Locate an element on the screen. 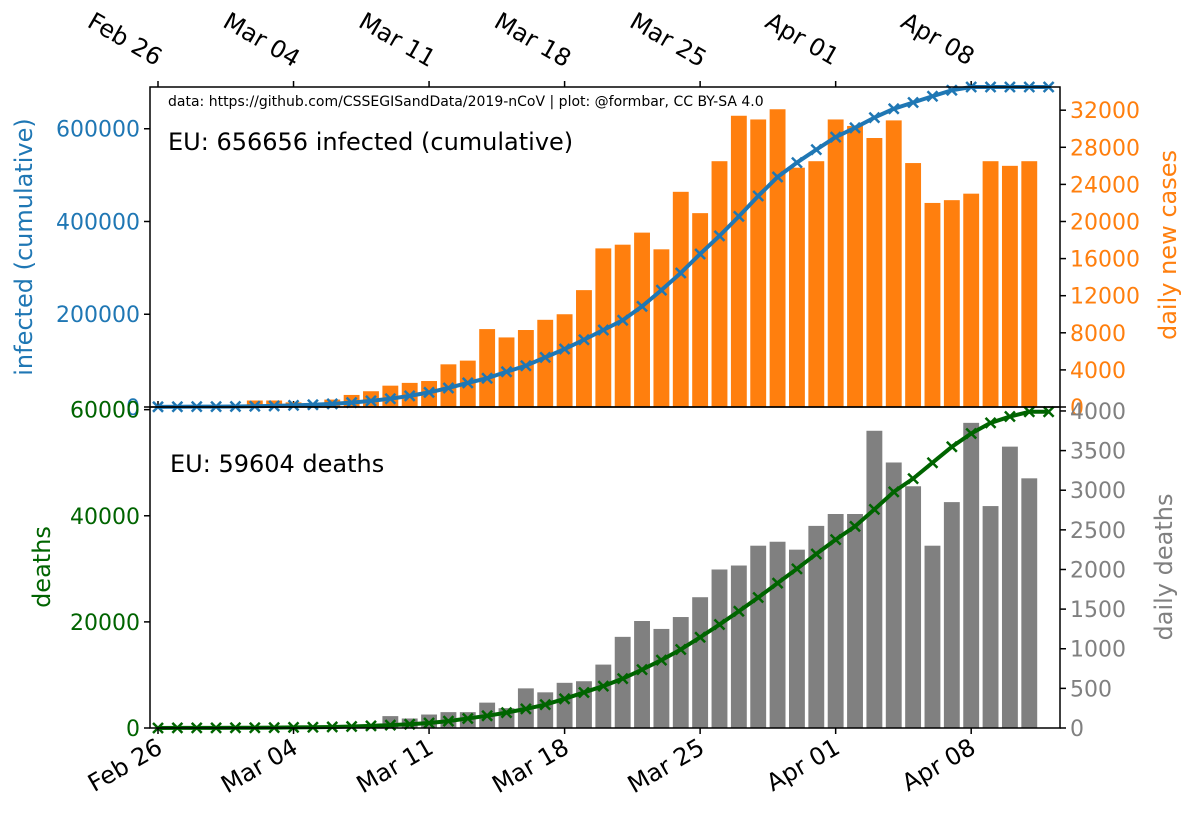 This screenshot has width=1200, height=814. left-tick-label: 600000 is located at coordinates (98, 130).